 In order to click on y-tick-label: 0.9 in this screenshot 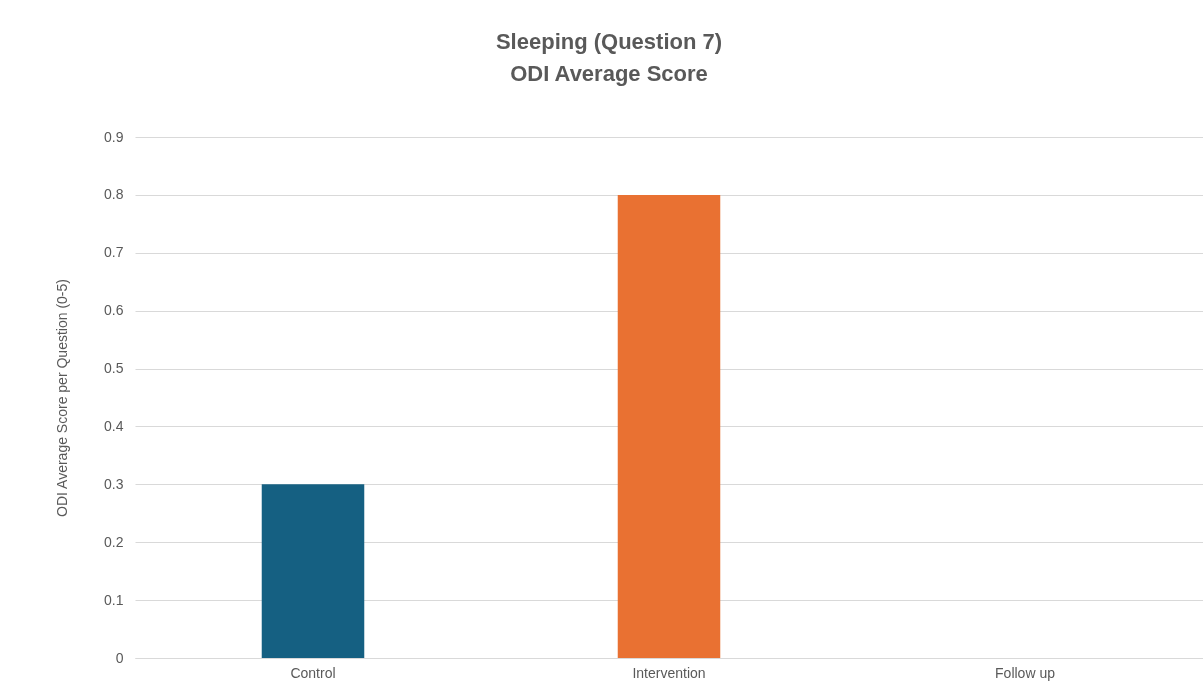, I will do `click(114, 136)`.